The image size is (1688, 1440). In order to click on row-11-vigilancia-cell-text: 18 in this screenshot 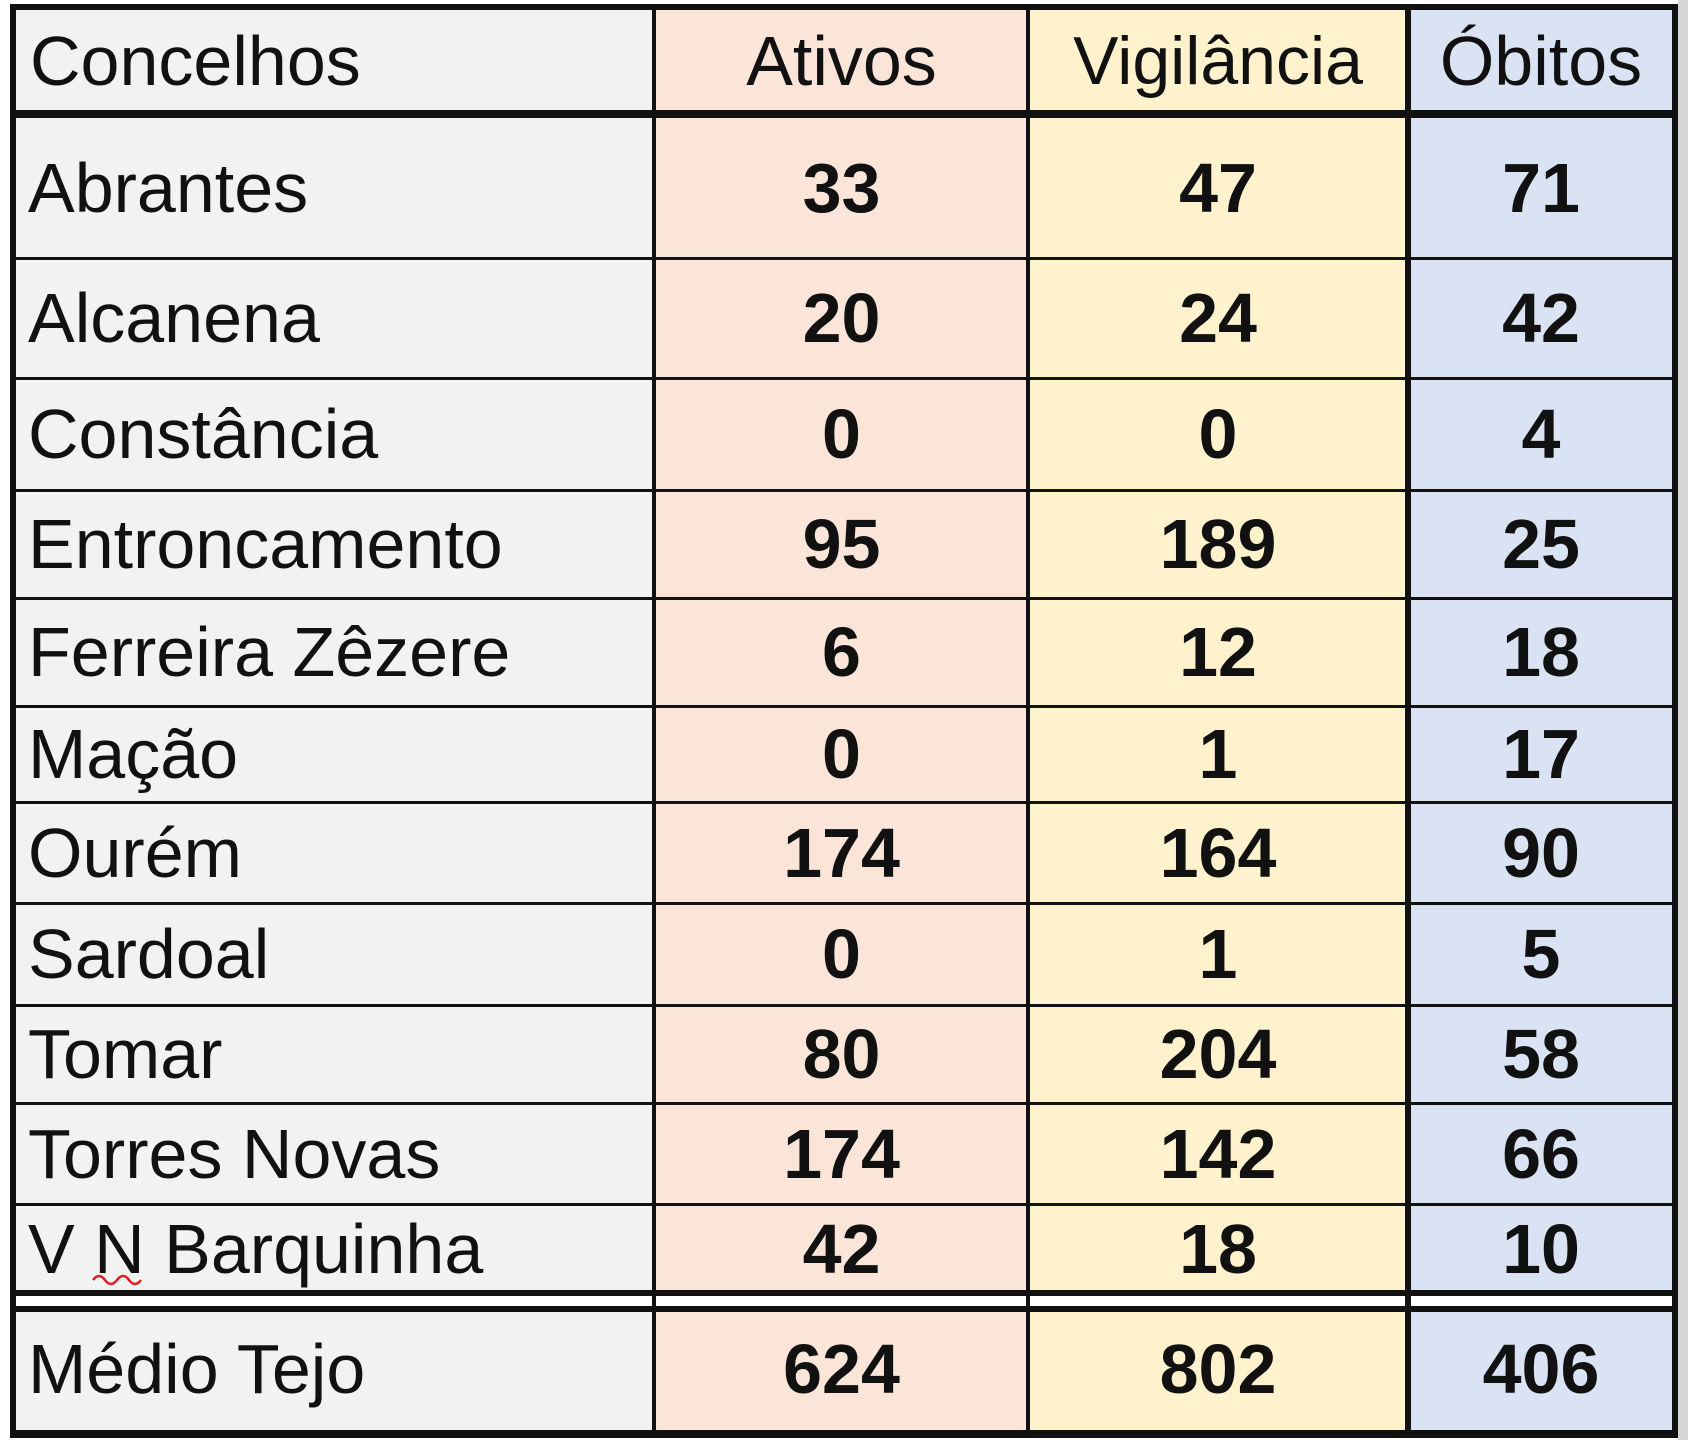, I will do `click(1218, 1248)`.